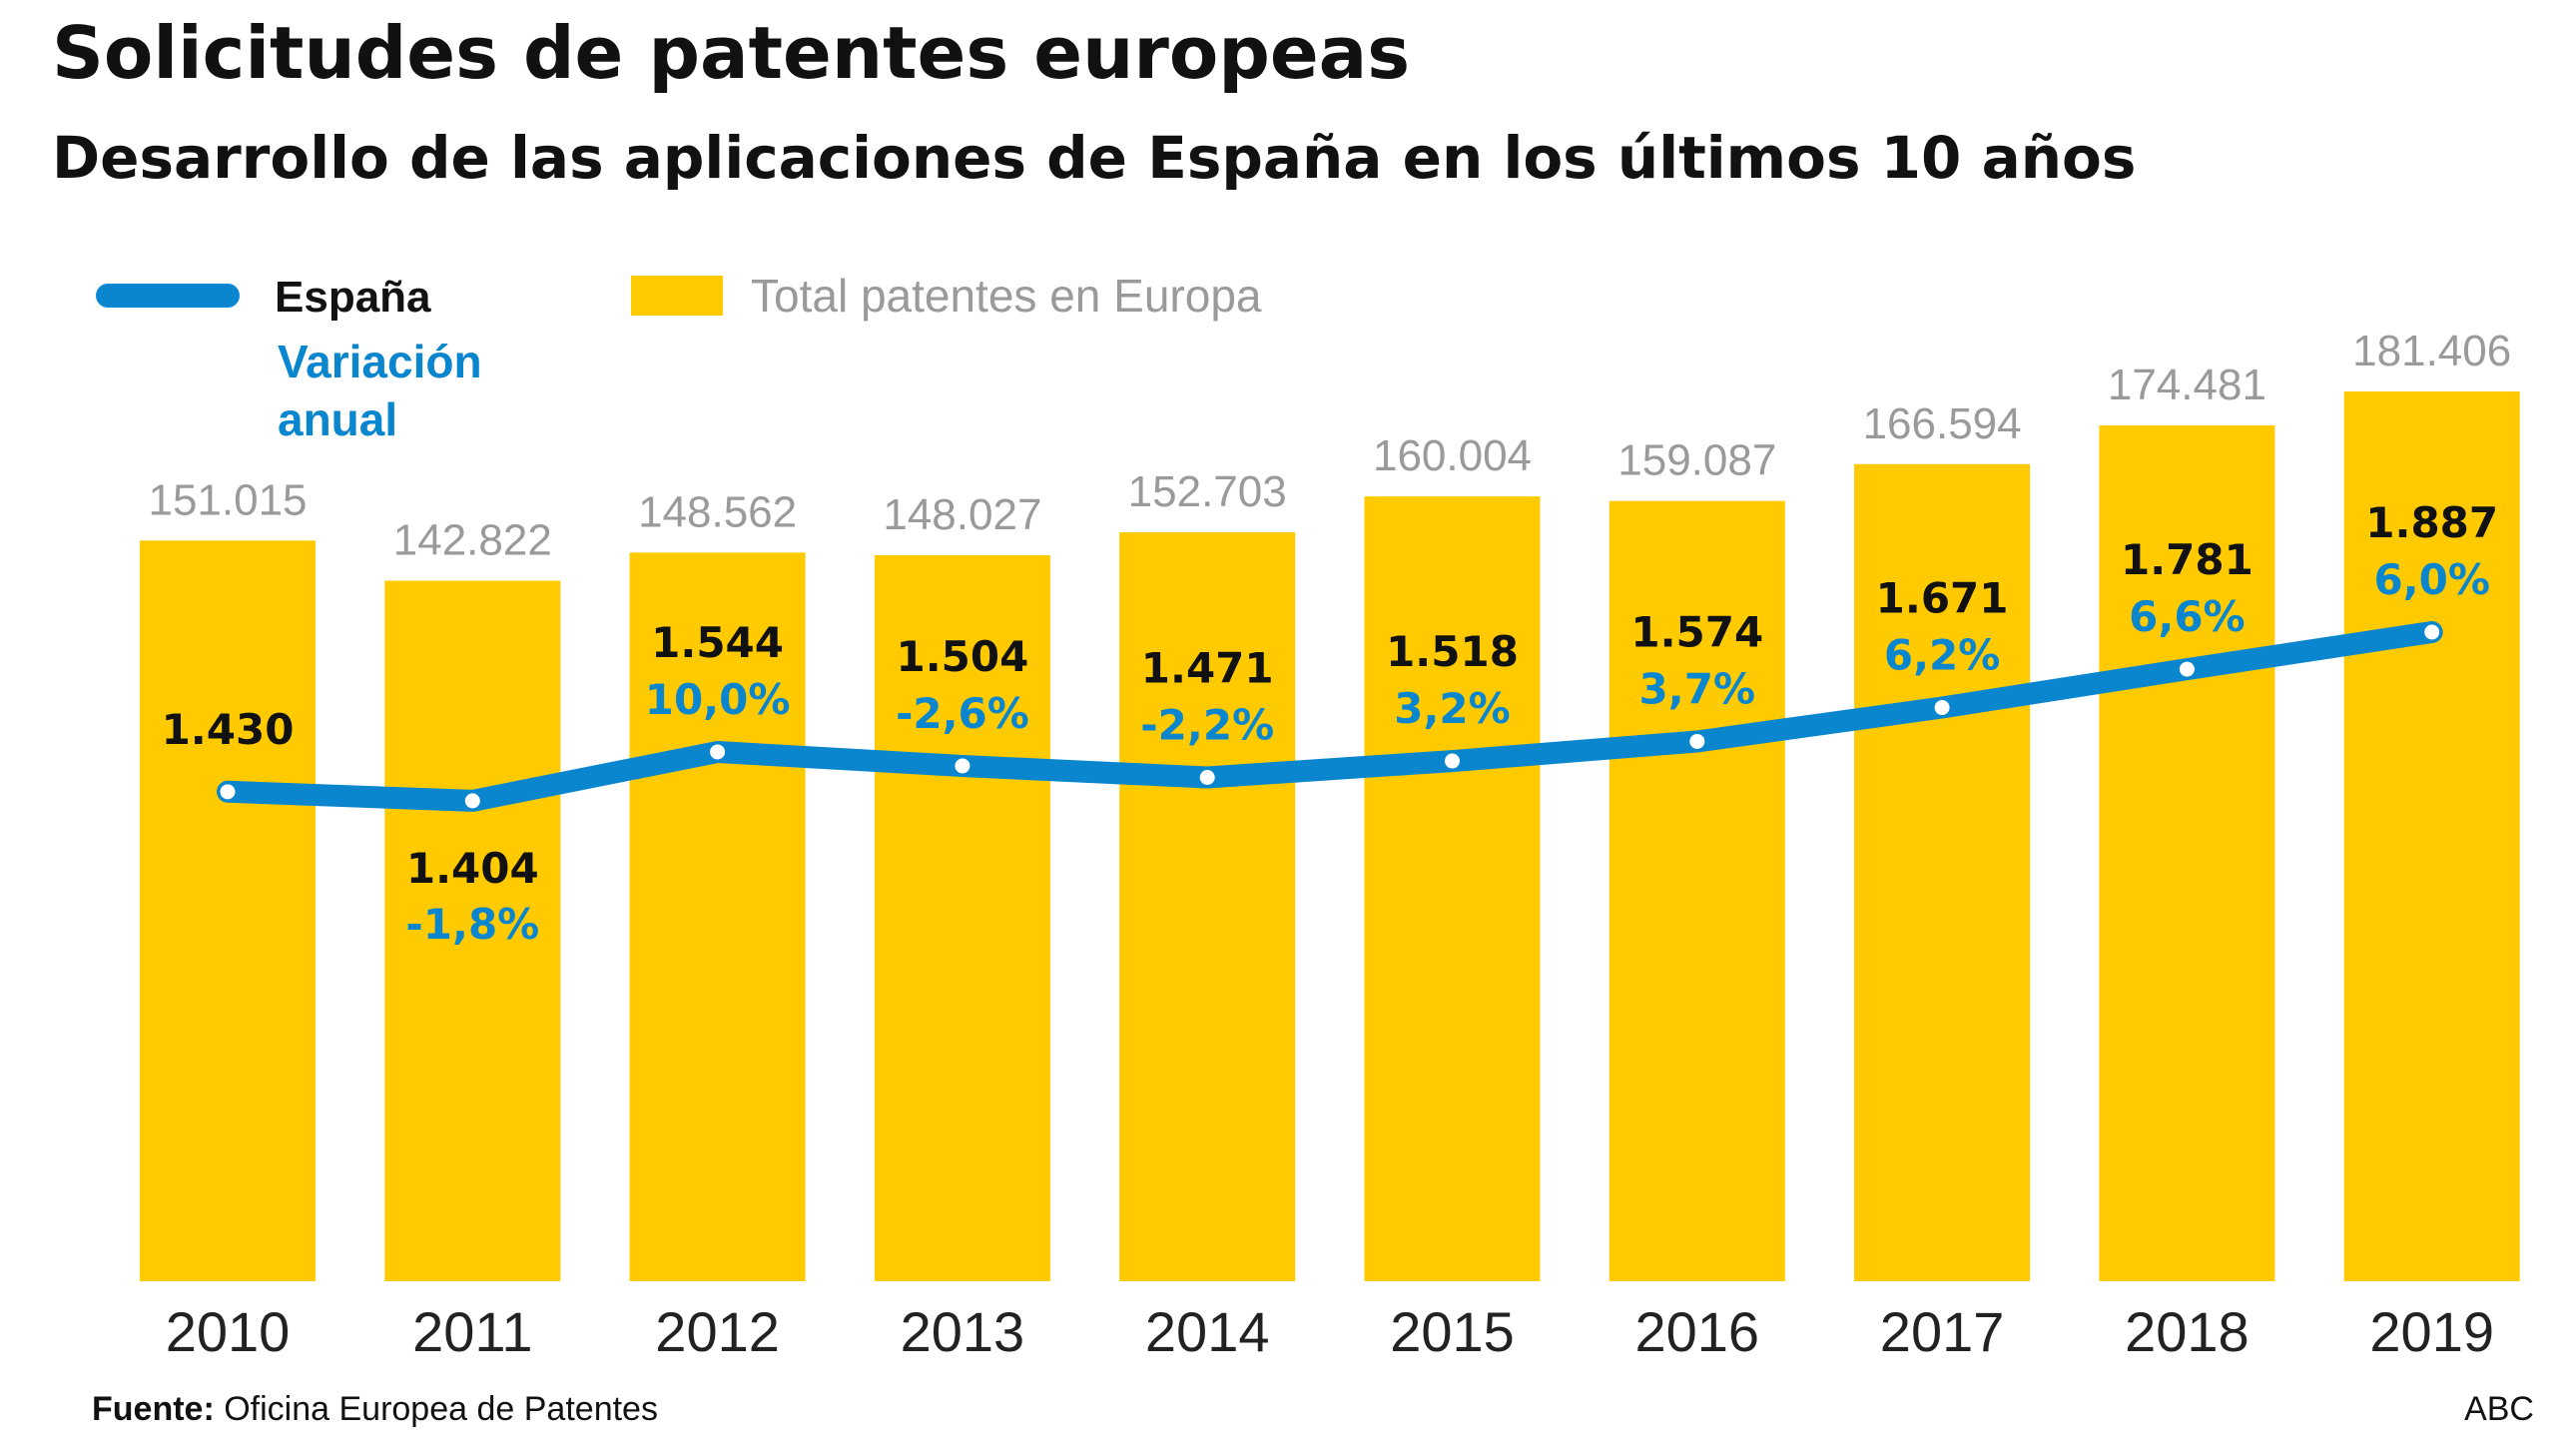 The image size is (2576, 1453). What do you see at coordinates (2187, 1331) in the screenshot?
I see `year-label-2018: 2018` at bounding box center [2187, 1331].